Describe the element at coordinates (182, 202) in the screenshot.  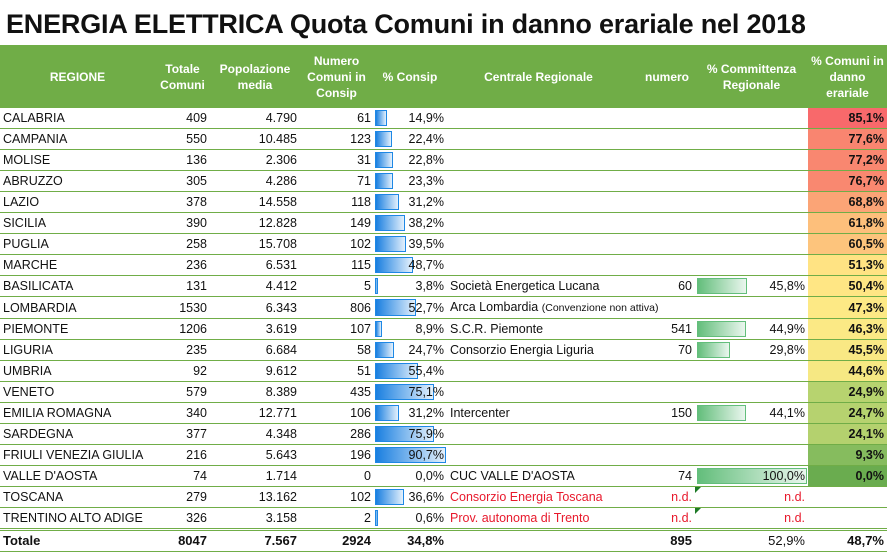
I see `cell-totale-comuni: 378` at that location.